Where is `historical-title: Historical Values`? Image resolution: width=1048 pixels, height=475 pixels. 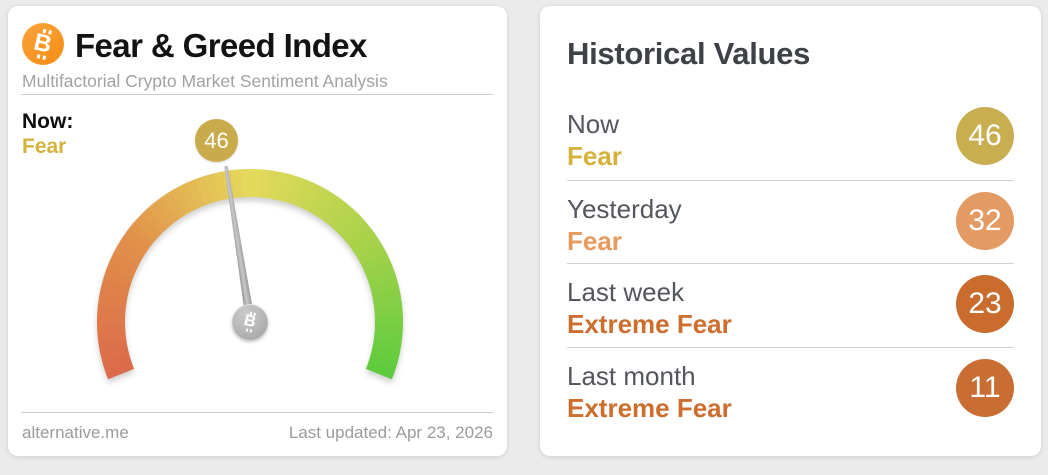
historical-title: Historical Values is located at coordinates (689, 53).